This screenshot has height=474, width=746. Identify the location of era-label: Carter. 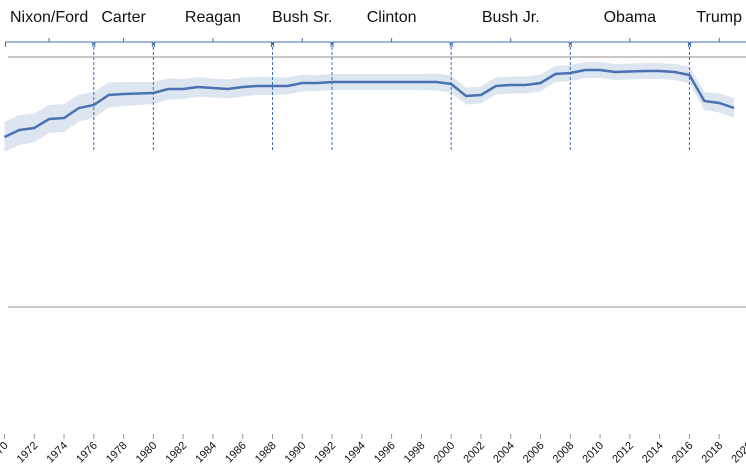
(123, 17).